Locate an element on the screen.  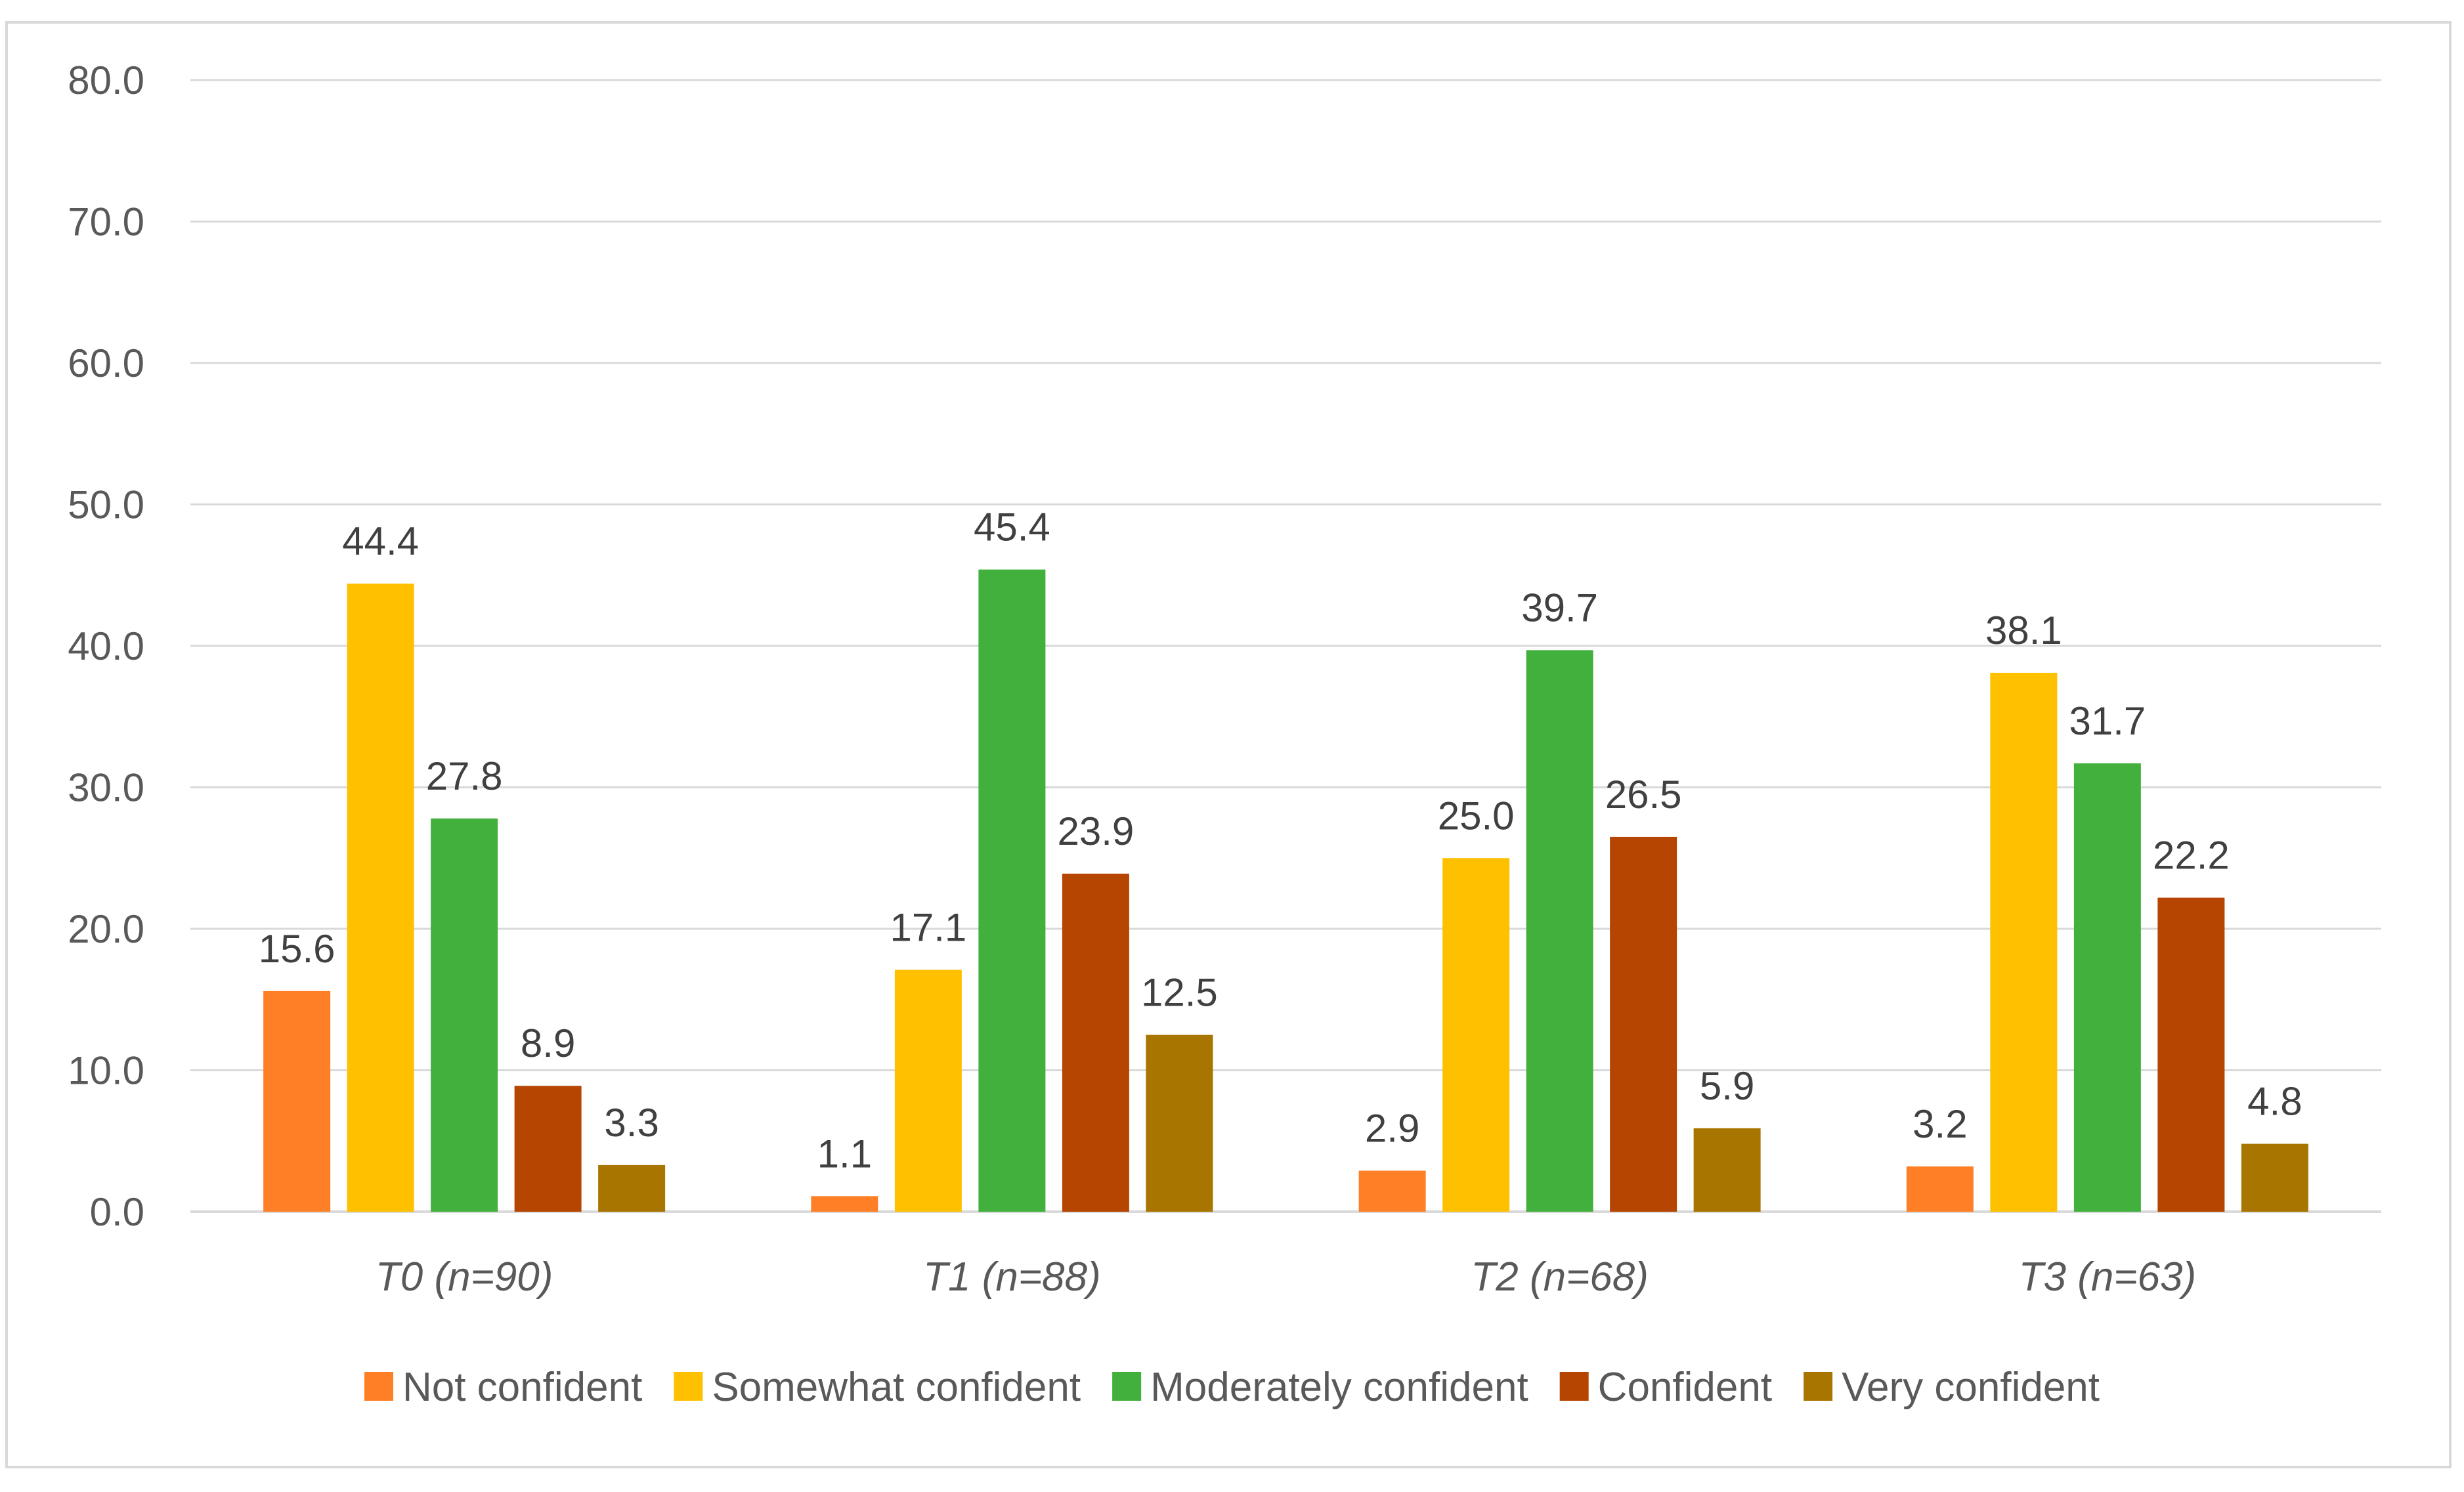
y-tick-label: 60.0 is located at coordinates (106, 363).